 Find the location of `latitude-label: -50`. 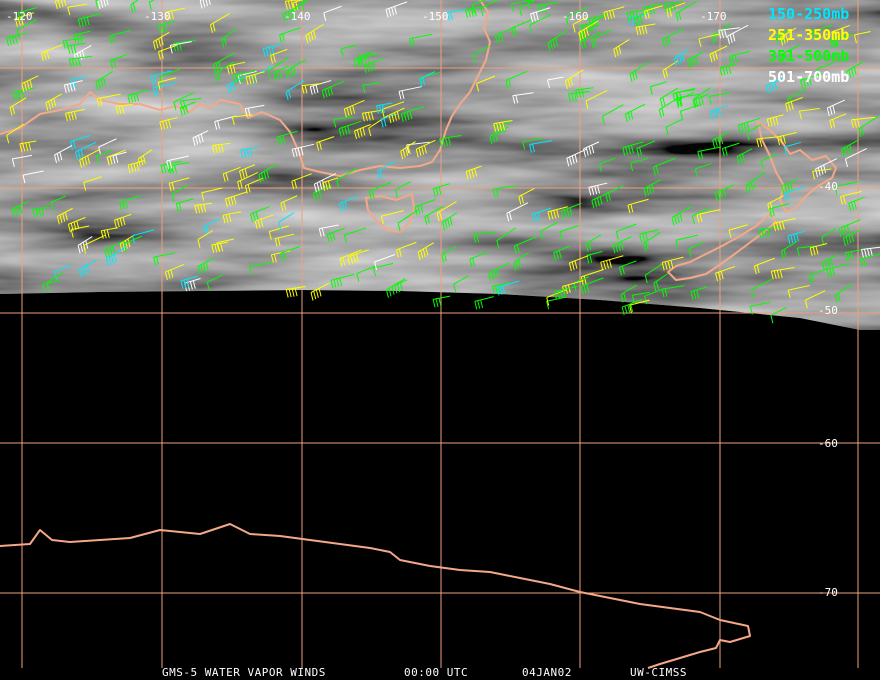

latitude-label: -50 is located at coordinates (828, 310).